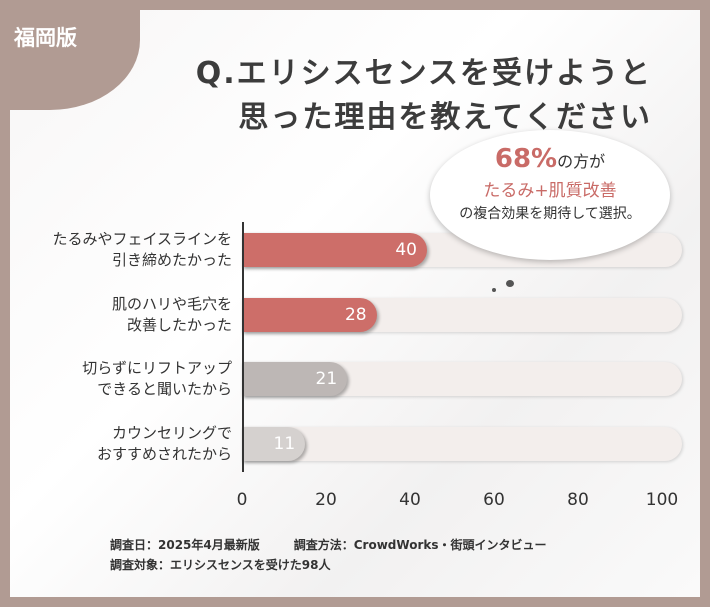 This screenshot has height=607, width=710. Describe the element at coordinates (662, 500) in the screenshot. I see `x-tick-label: 100` at that location.